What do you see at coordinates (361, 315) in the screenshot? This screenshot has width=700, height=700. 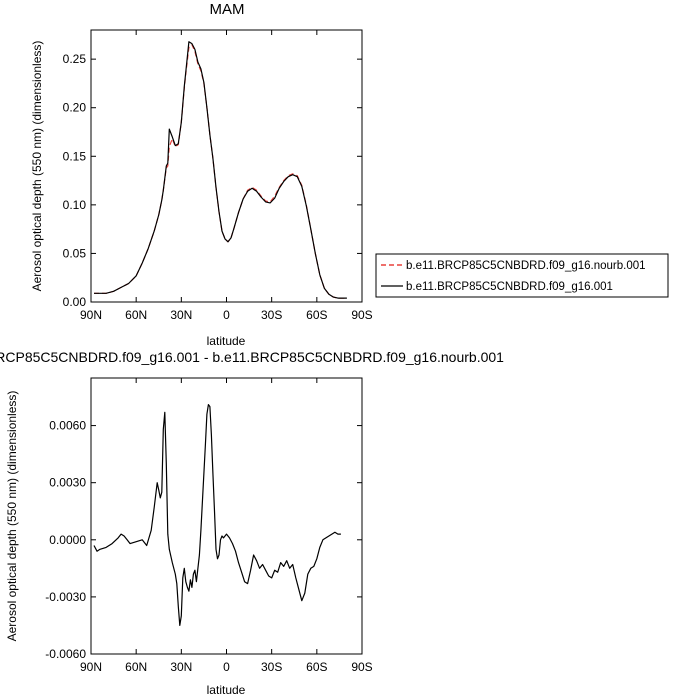 I see `top-chart-x-tick-label: 90S` at bounding box center [361, 315].